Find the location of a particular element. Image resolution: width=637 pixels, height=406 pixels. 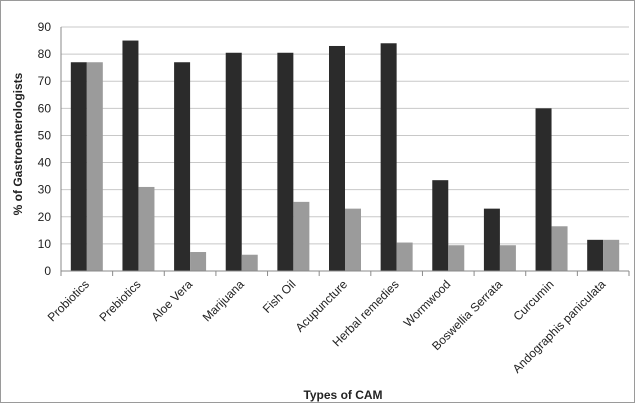

x-tick-label: Marijuana is located at coordinates (223, 300).